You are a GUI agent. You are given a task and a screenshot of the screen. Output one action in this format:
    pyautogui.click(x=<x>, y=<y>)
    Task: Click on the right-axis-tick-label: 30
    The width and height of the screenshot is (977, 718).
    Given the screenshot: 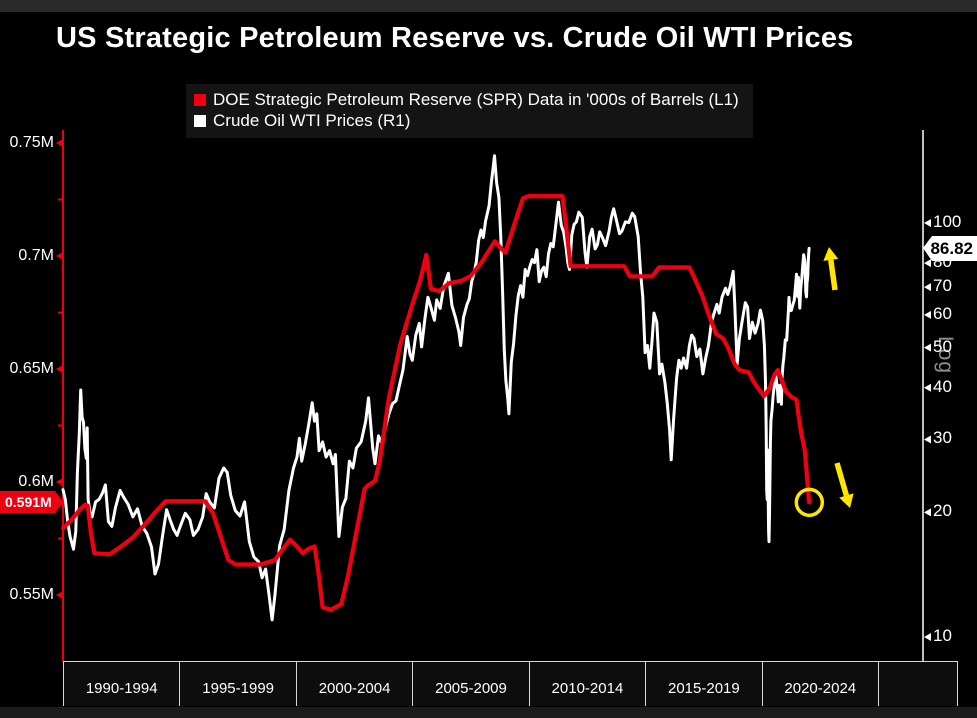 What is the action you would take?
    pyautogui.click(x=942, y=438)
    